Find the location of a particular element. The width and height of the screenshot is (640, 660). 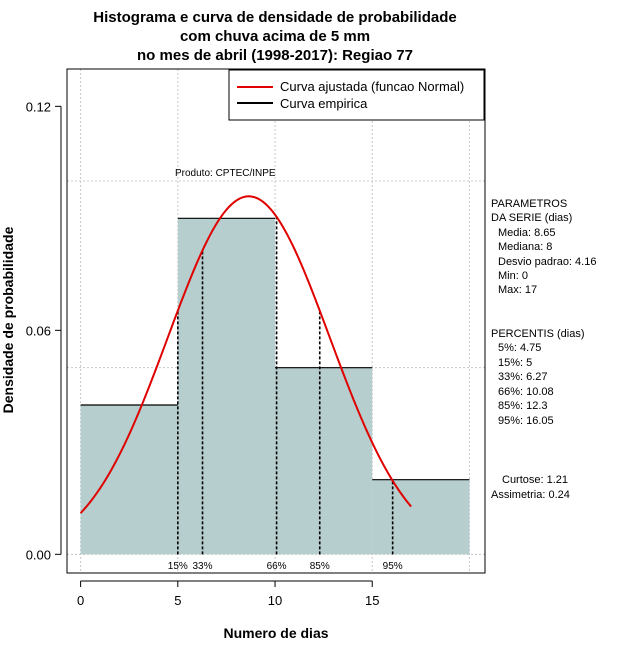

y-tick-label-1: 0.06 is located at coordinates (38, 330).